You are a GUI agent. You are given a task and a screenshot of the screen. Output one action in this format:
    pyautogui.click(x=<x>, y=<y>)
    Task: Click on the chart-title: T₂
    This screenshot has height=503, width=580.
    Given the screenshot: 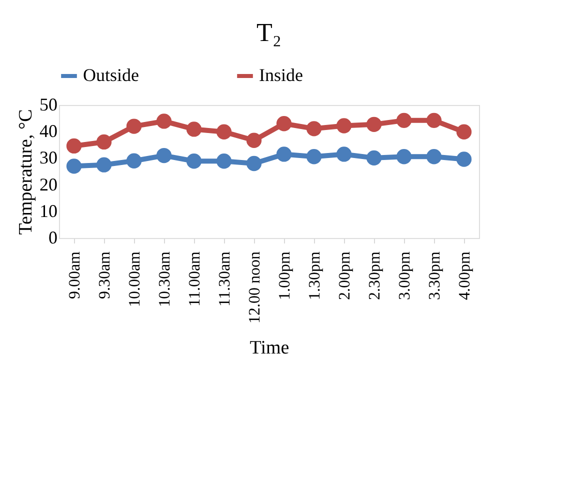 What is the action you would take?
    pyautogui.click(x=269, y=32)
    